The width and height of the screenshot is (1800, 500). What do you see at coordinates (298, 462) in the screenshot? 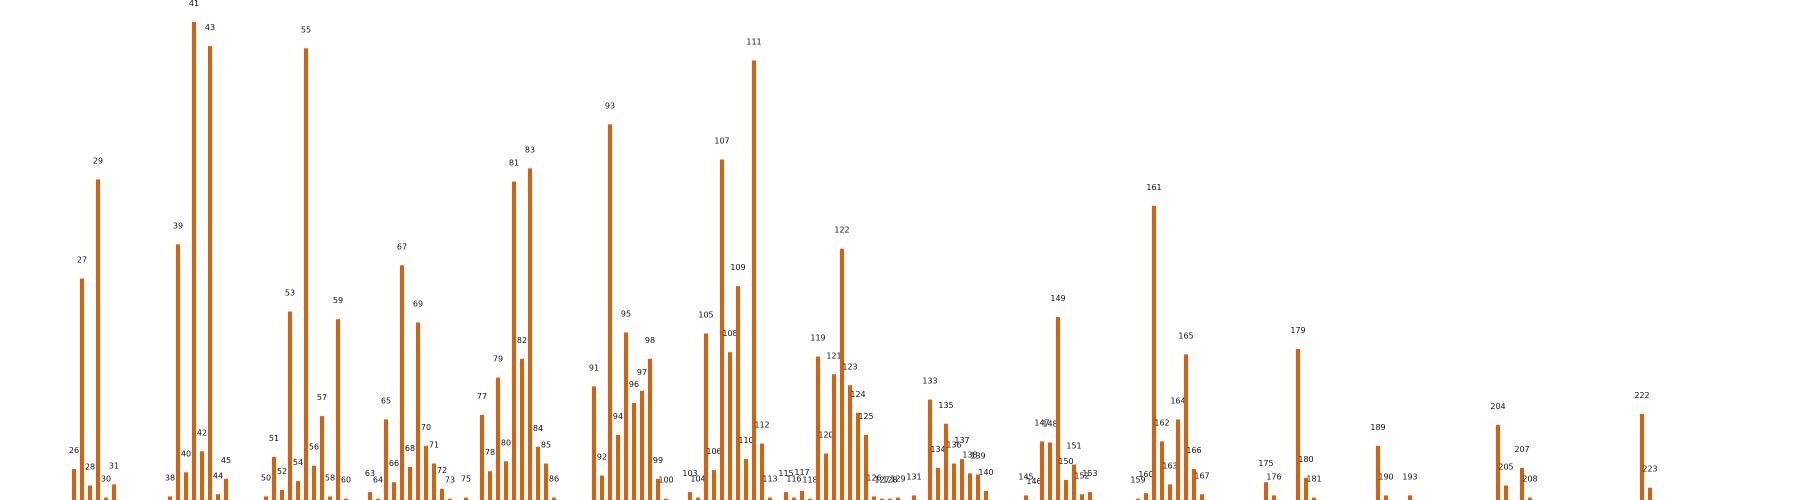
I see `bar-label-54: 54` at bounding box center [298, 462].